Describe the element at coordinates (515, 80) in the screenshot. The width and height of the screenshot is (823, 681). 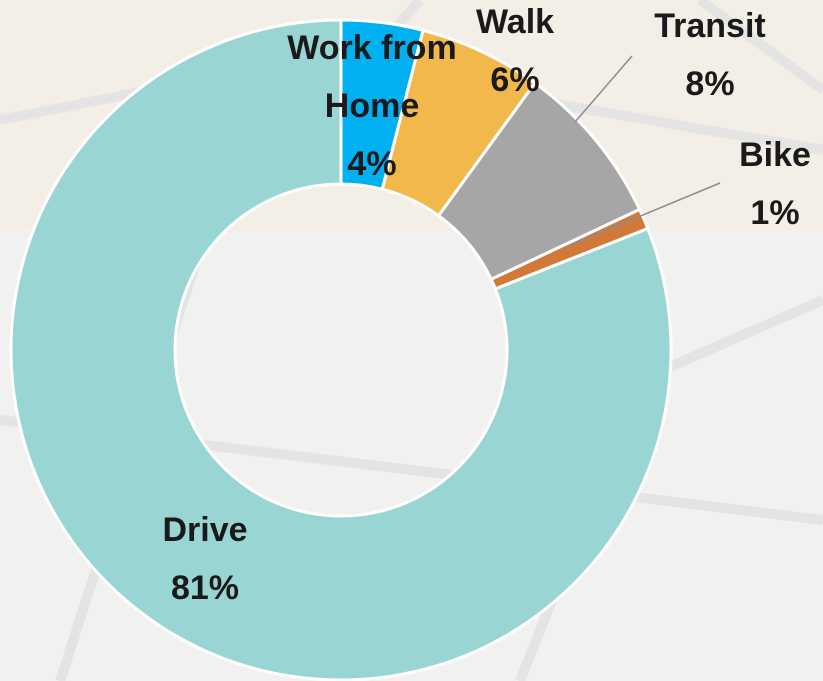
I see `value-label: 6%` at that location.